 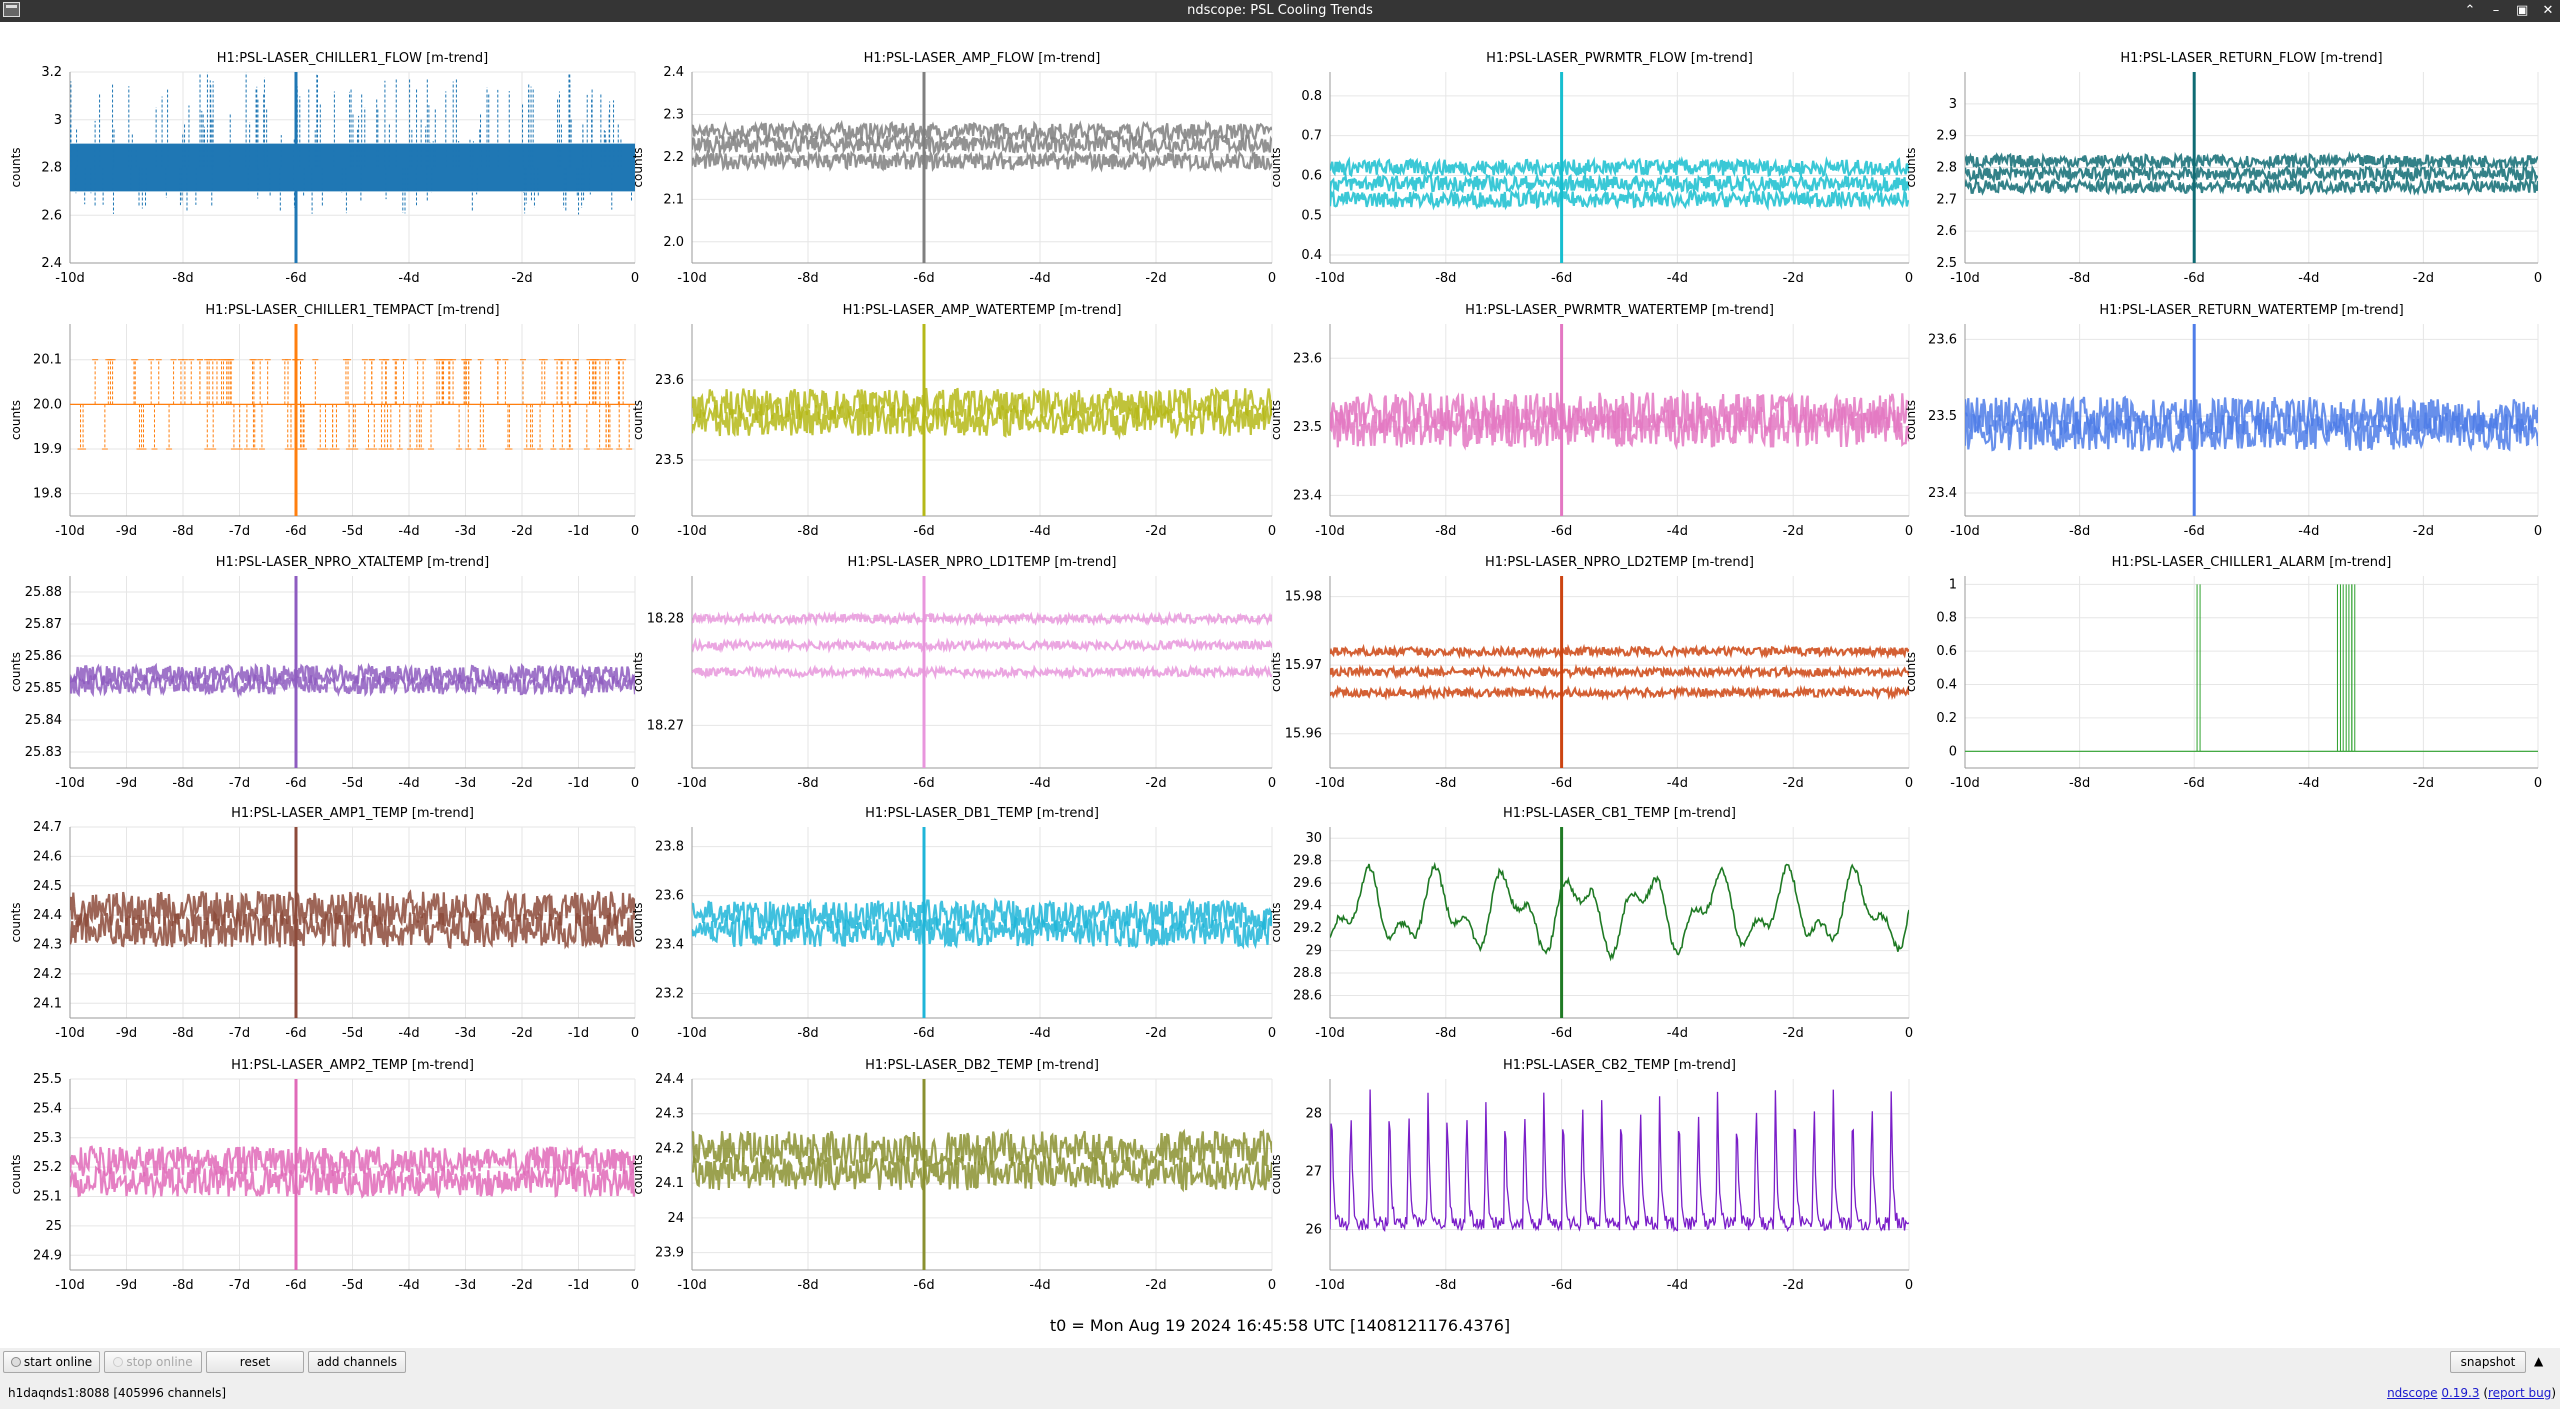 I want to click on start-online-button: start online, so click(x=51, y=1362).